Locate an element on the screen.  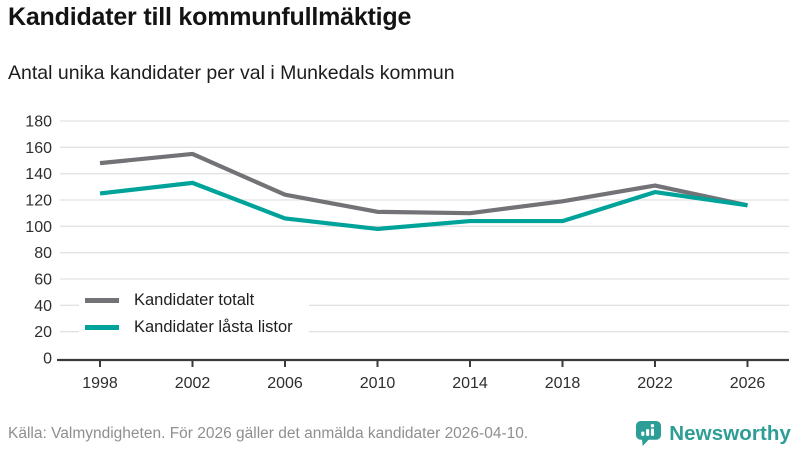
x-tick-label: 2018 is located at coordinates (563, 383).